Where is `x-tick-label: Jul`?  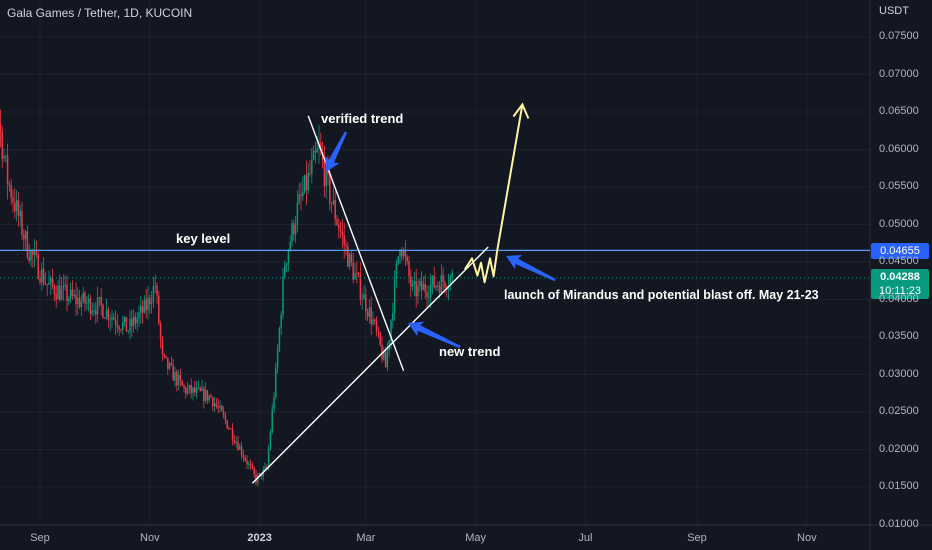
x-tick-label: Jul is located at coordinates (585, 538).